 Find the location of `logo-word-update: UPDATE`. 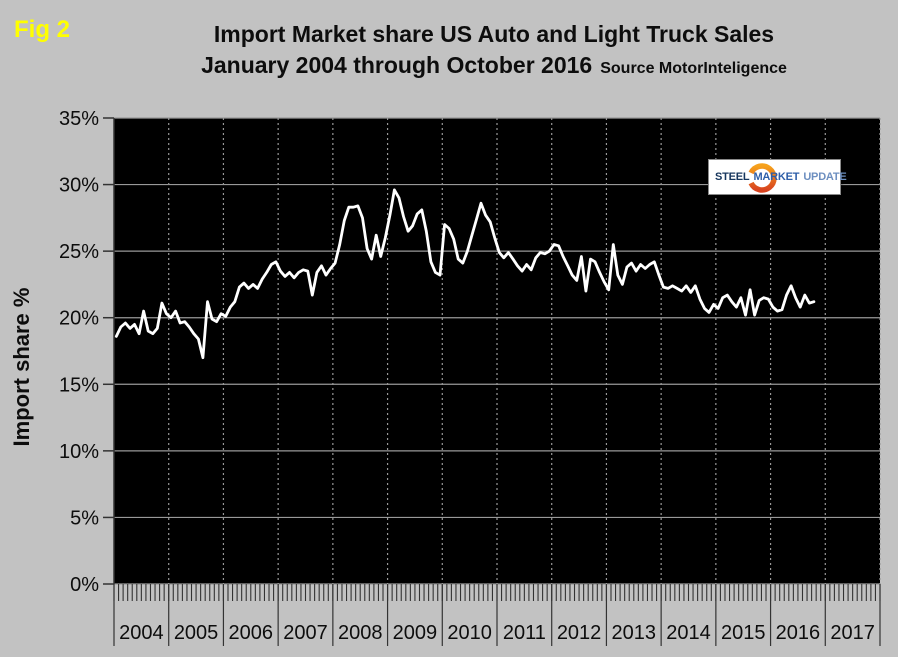

logo-word-update: UPDATE is located at coordinates (825, 177).